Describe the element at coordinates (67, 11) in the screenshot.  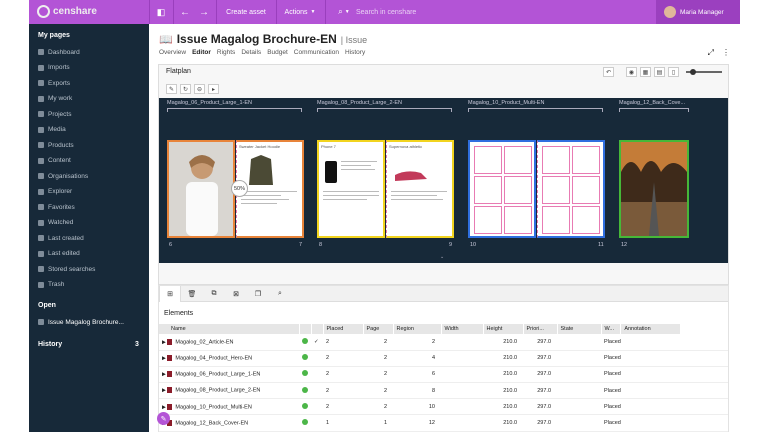
I see `logo: censhare` at that location.